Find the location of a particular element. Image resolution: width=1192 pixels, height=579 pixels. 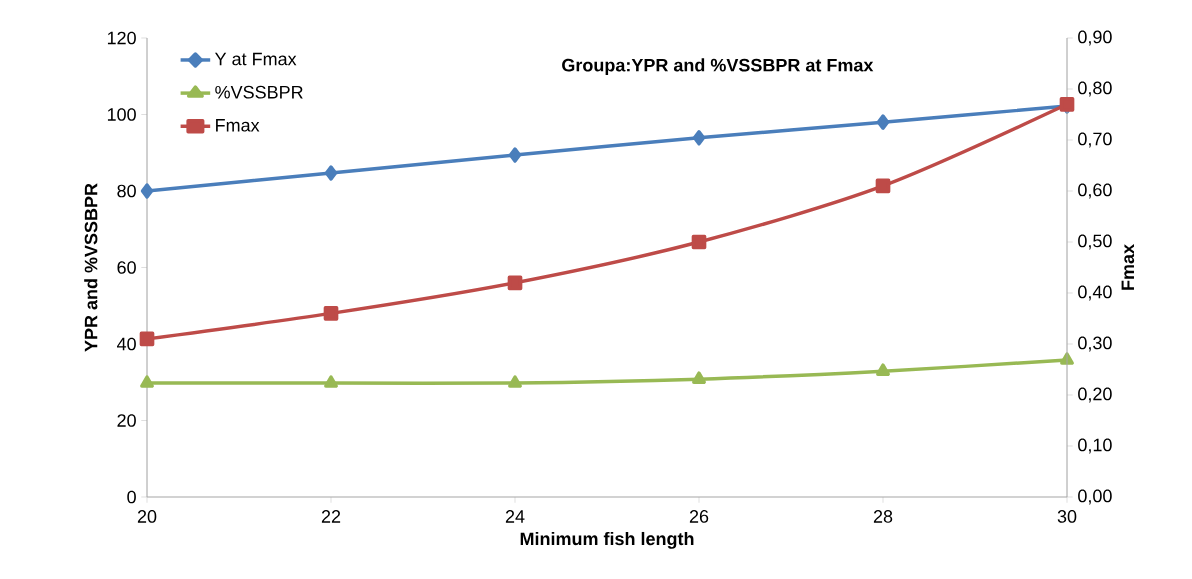

y-tick-label: 40 is located at coordinates (126, 344).